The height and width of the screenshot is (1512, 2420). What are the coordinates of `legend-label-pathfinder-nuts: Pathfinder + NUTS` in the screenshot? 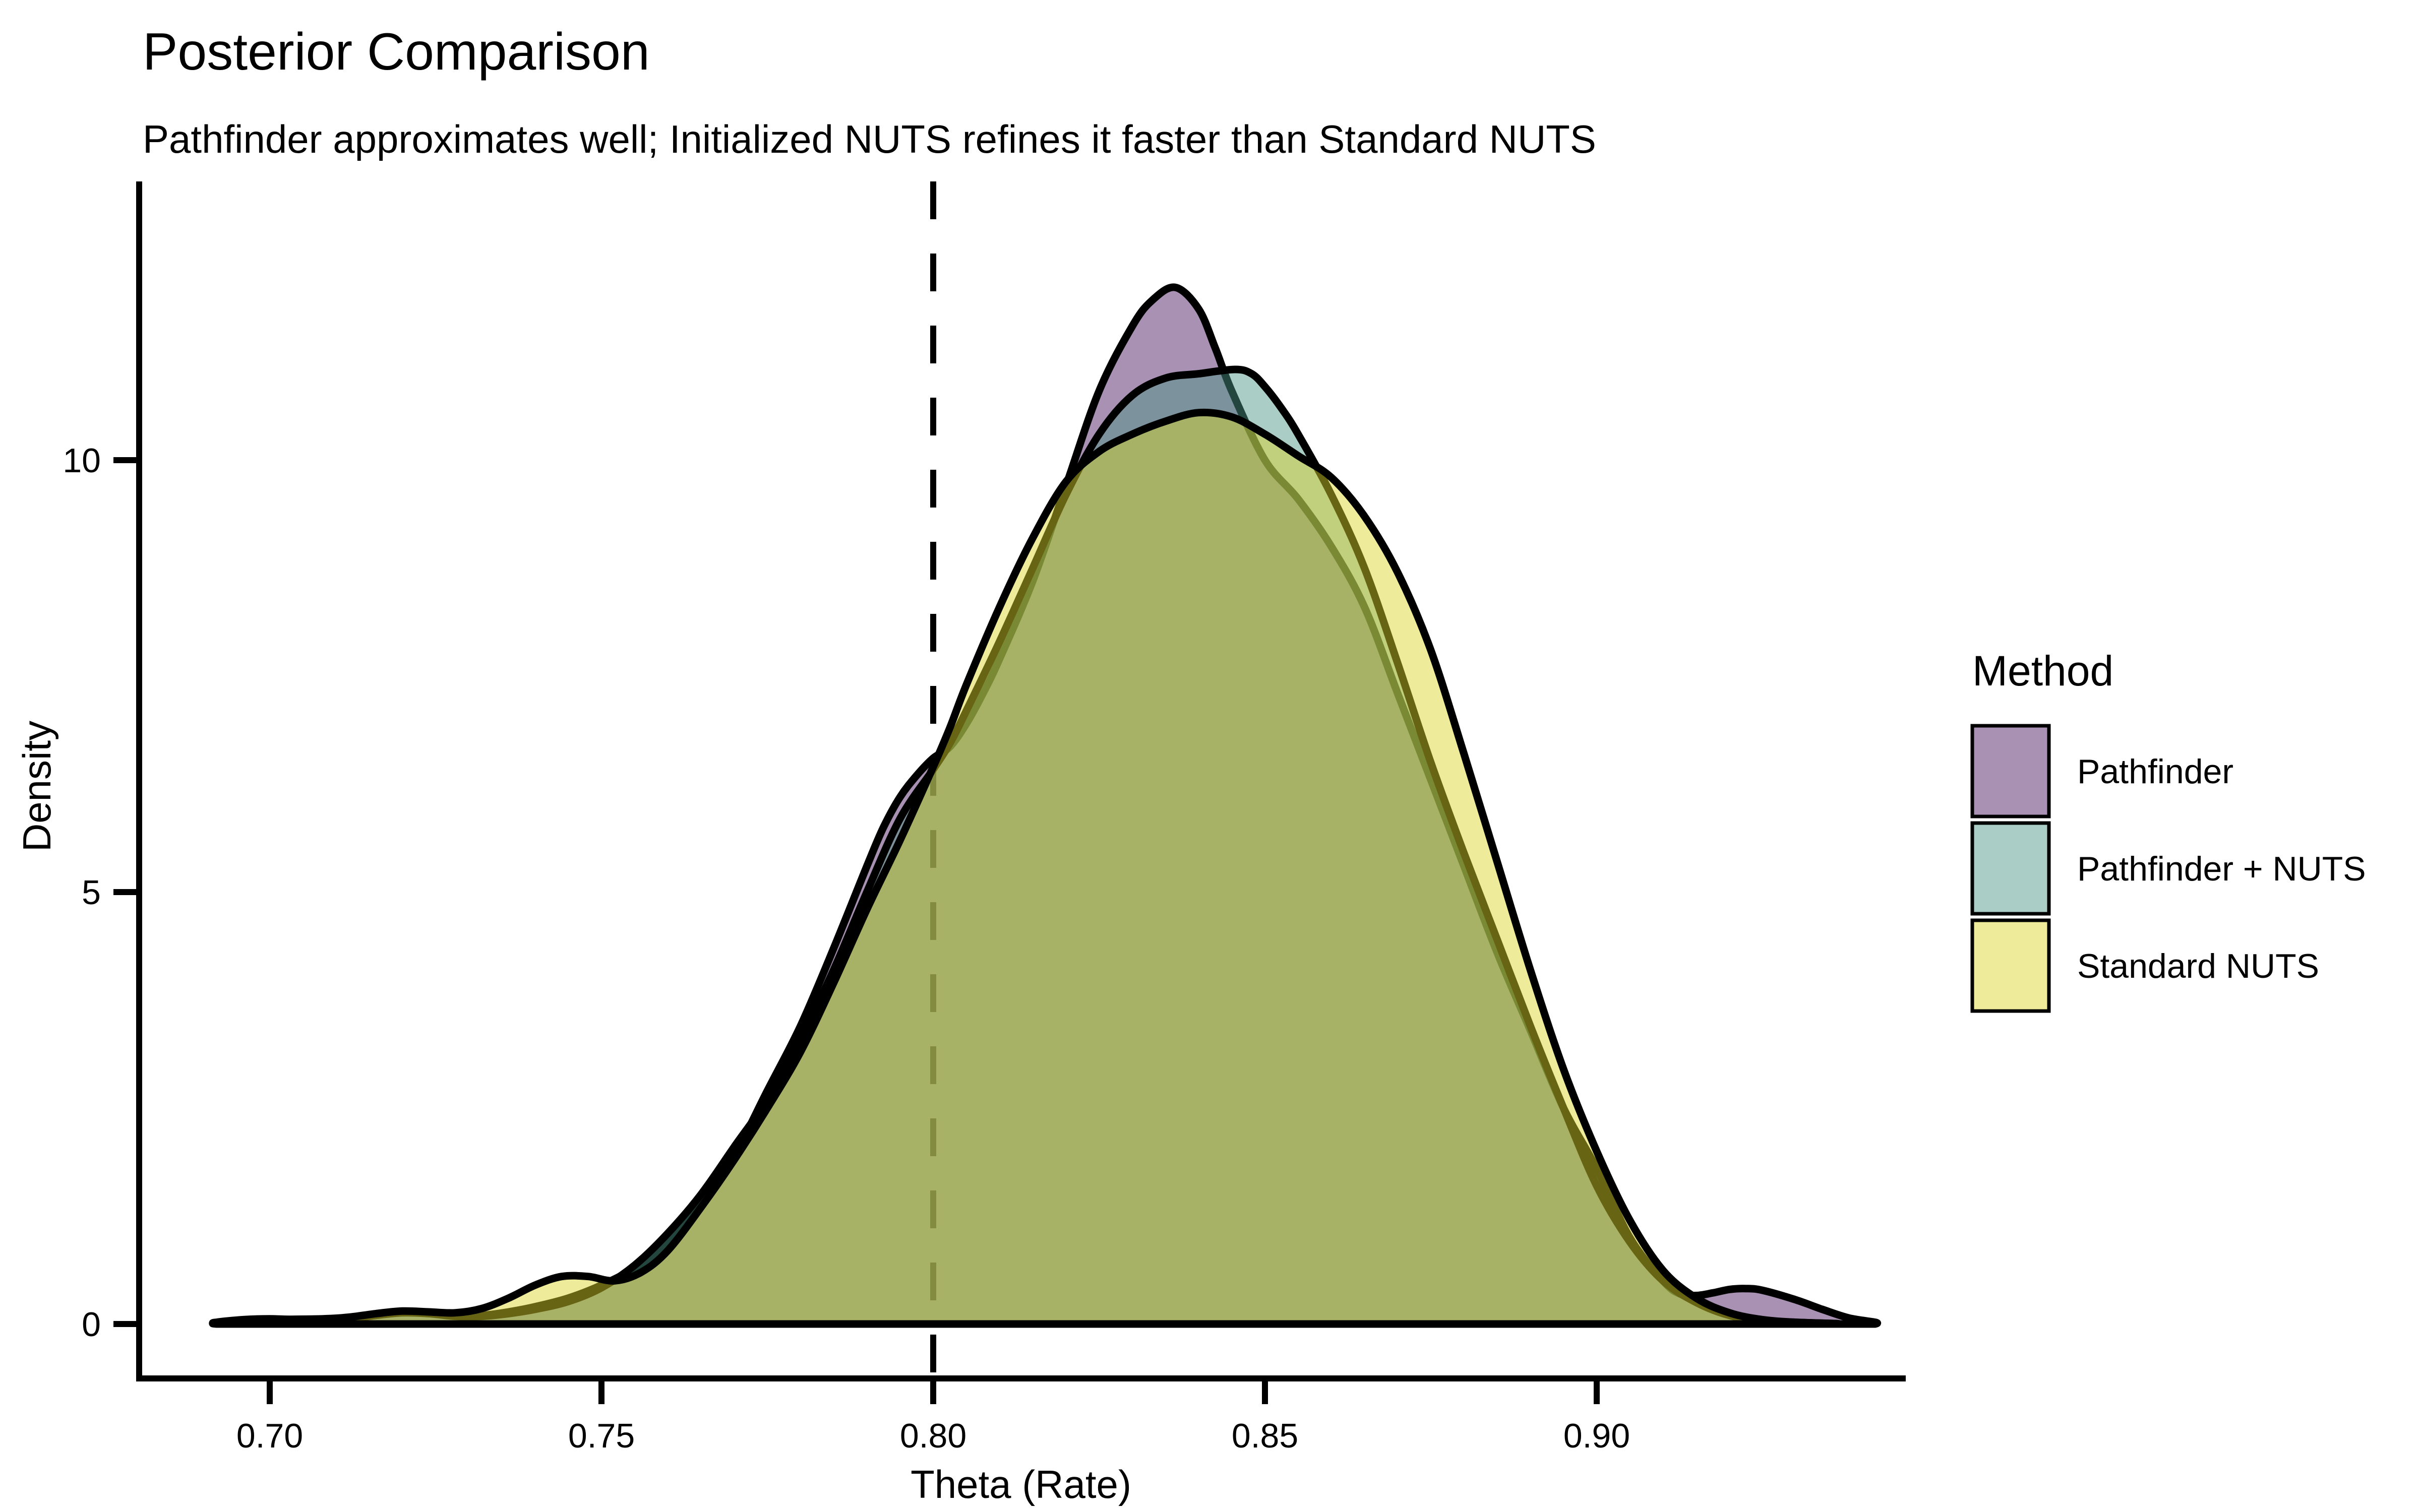 It's located at (2221, 869).